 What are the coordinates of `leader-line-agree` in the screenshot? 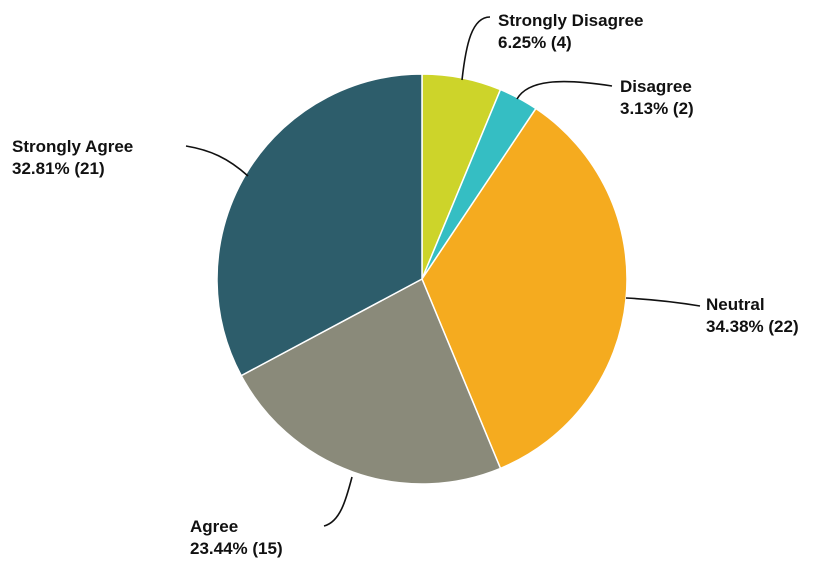 It's located at (338, 501).